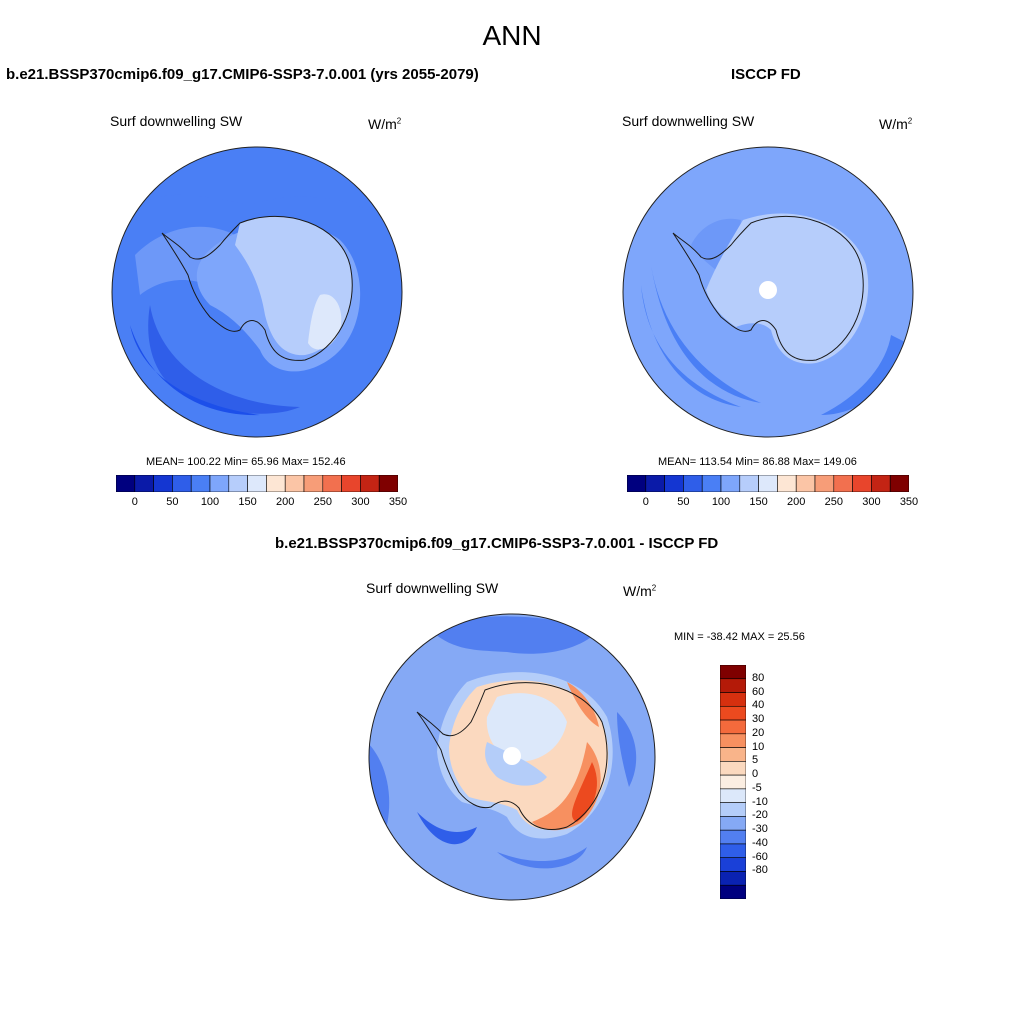  I want to click on colorbar-tick-label: 10, so click(758, 746).